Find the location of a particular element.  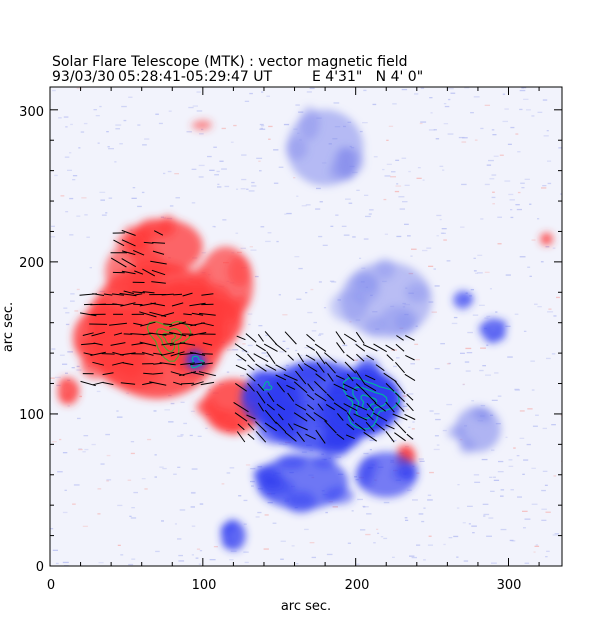

positive-region-8-lobe is located at coordinates (545, 236).